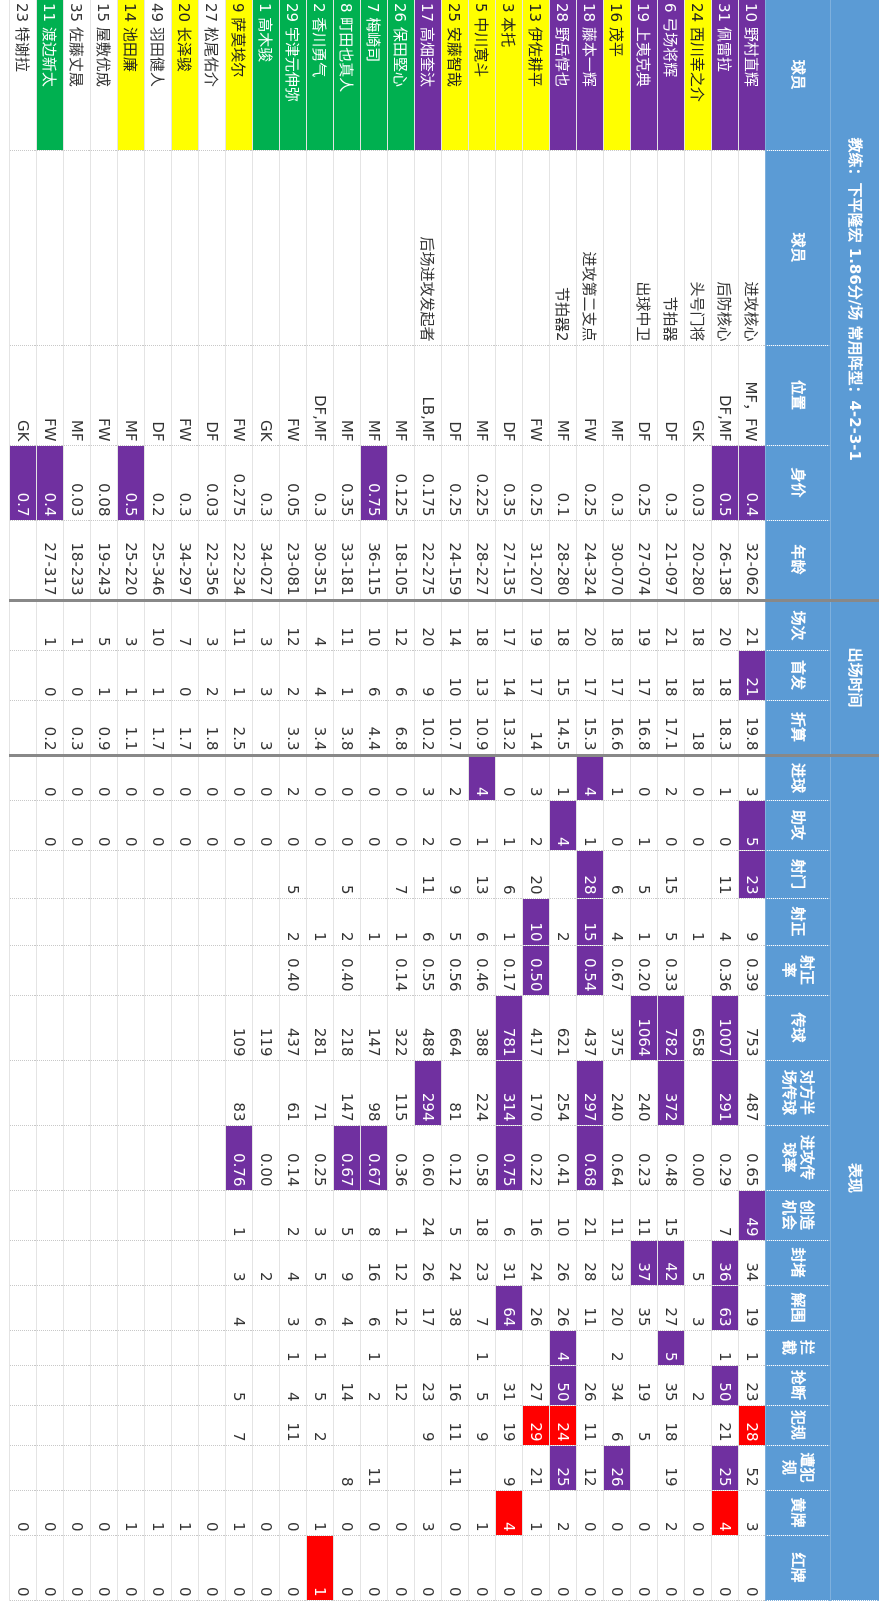 This screenshot has height=1601, width=879. I want to click on cell: 22-275, so click(428, 560).